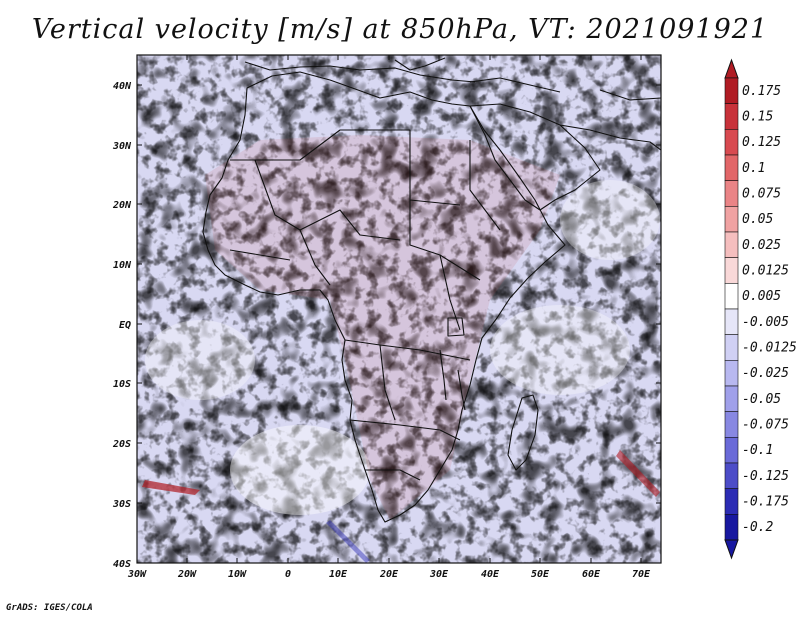 The image size is (800, 618). I want to click on colorbar-label: -0.05, so click(761, 399).